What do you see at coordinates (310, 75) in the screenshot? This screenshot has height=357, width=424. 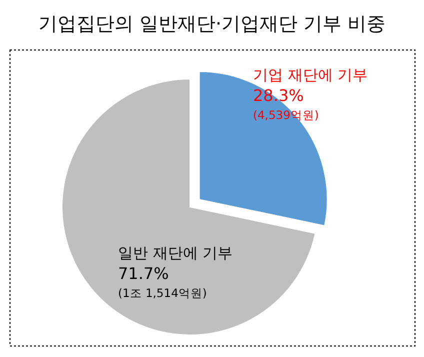 I see `slice-label: 기업 재단에 기부` at bounding box center [310, 75].